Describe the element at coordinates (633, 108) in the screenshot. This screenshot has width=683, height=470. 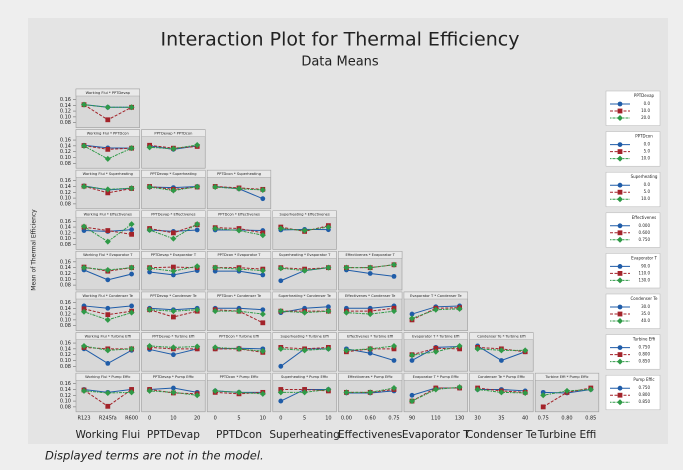
I see `legend-box` at that location.